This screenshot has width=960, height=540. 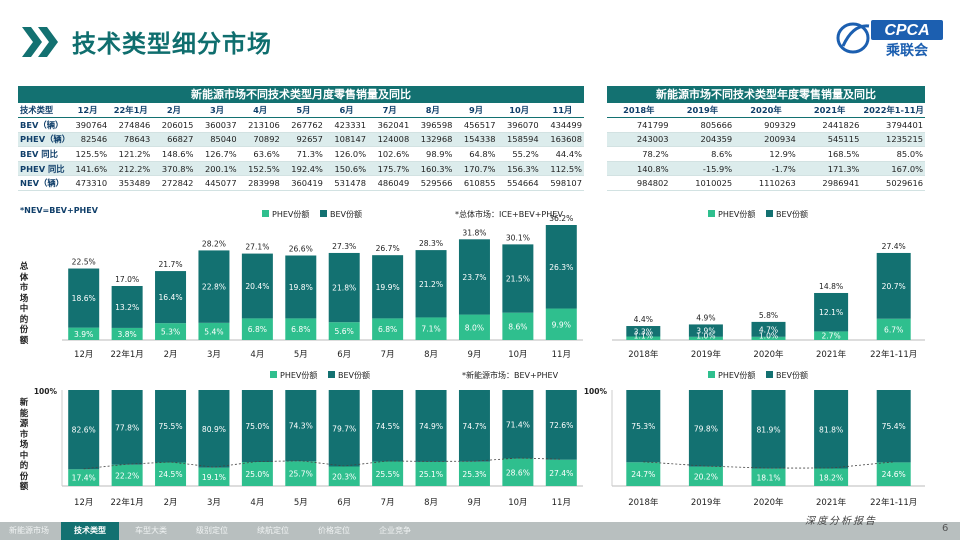 I want to click on table-cell: 362041, so click(x=390, y=125).